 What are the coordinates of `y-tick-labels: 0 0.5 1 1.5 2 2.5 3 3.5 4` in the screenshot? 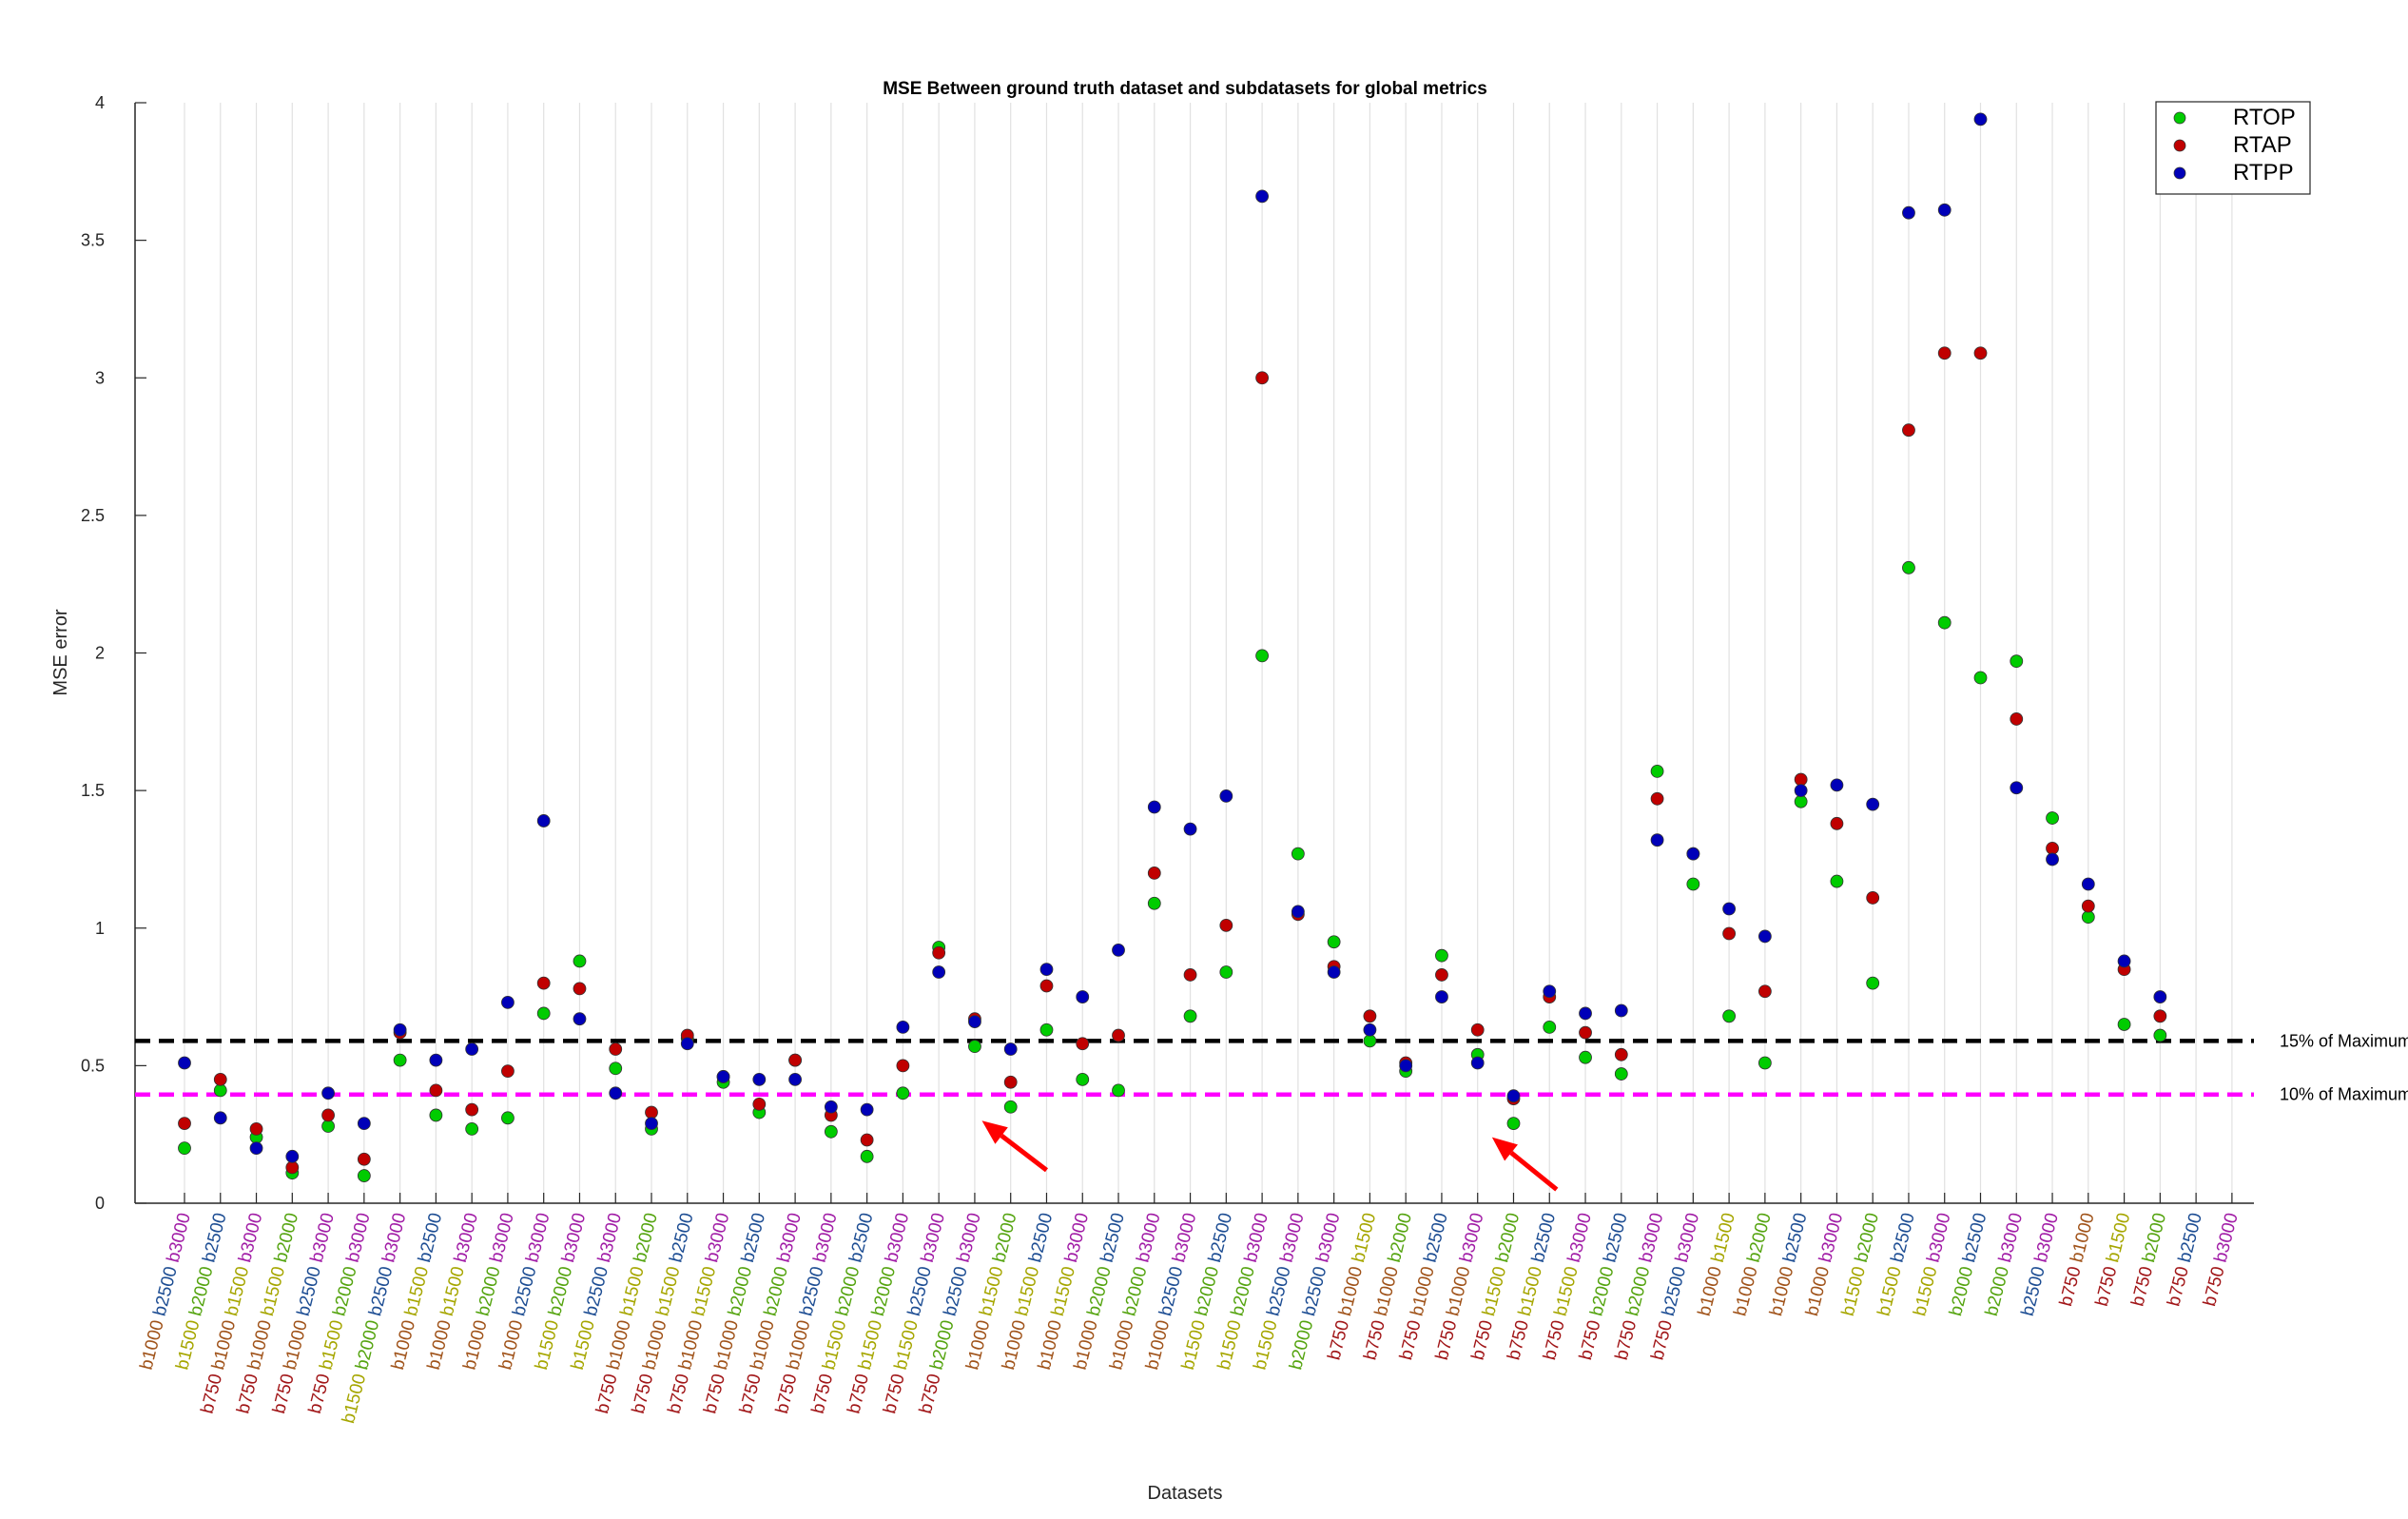 It's located at (114, 653).